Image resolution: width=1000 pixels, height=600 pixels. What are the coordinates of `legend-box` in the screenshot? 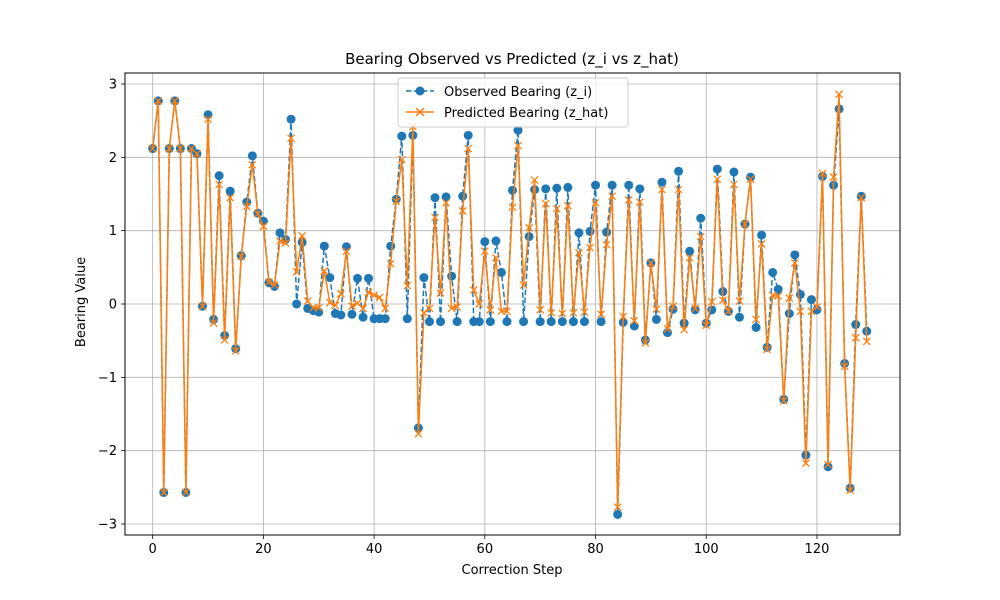 It's located at (513, 102).